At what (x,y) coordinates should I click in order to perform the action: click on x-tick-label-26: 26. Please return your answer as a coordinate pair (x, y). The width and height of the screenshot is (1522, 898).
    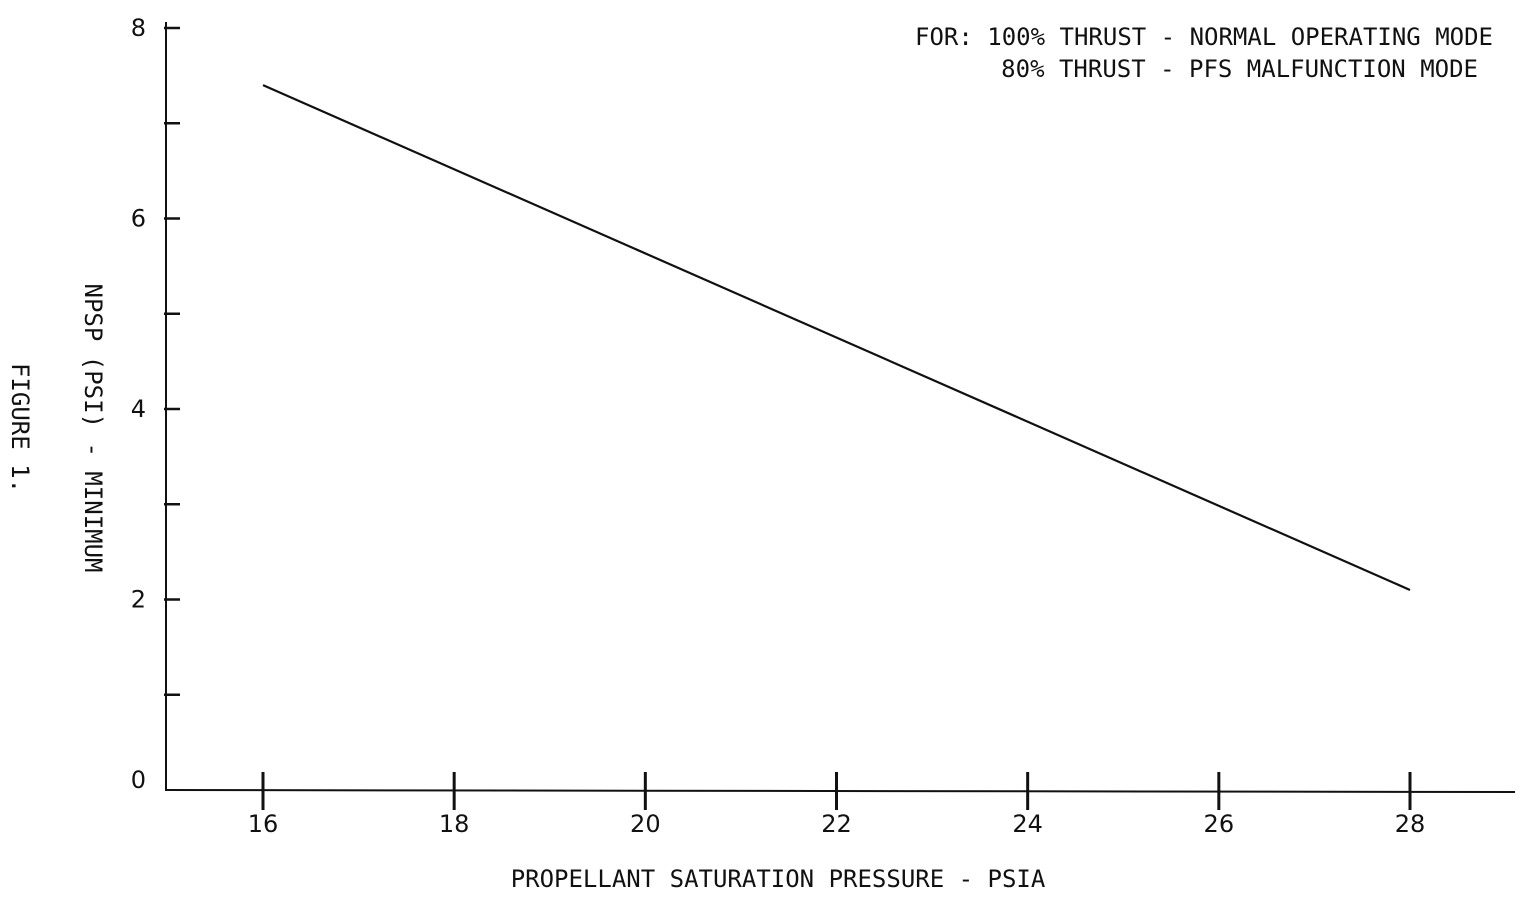
    Looking at the image, I should click on (1219, 824).